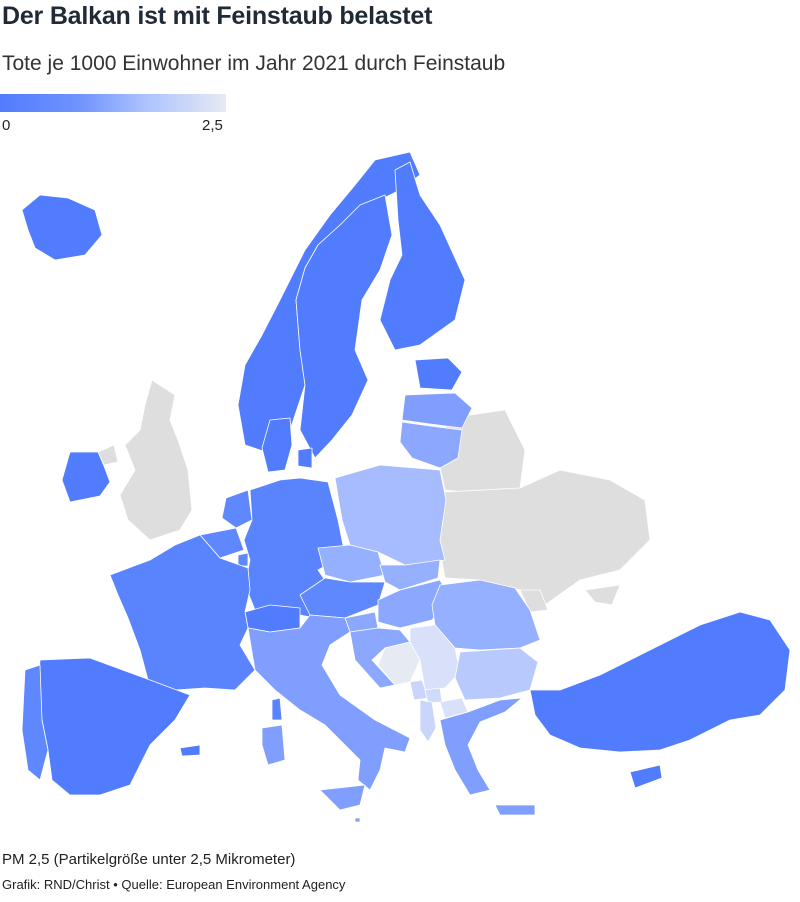  Describe the element at coordinates (212, 125) in the screenshot. I see `legend-max-label: 2,5` at that location.